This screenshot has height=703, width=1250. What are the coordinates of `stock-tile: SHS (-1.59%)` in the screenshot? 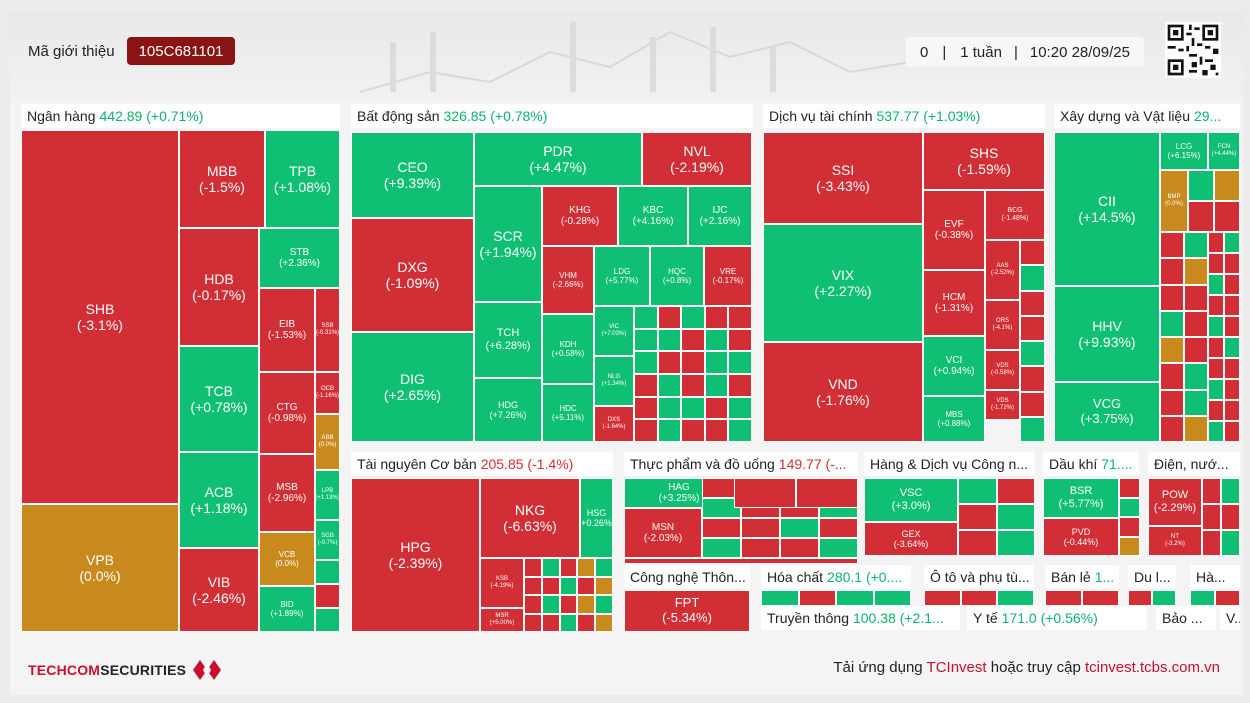 It's located at (984, 161).